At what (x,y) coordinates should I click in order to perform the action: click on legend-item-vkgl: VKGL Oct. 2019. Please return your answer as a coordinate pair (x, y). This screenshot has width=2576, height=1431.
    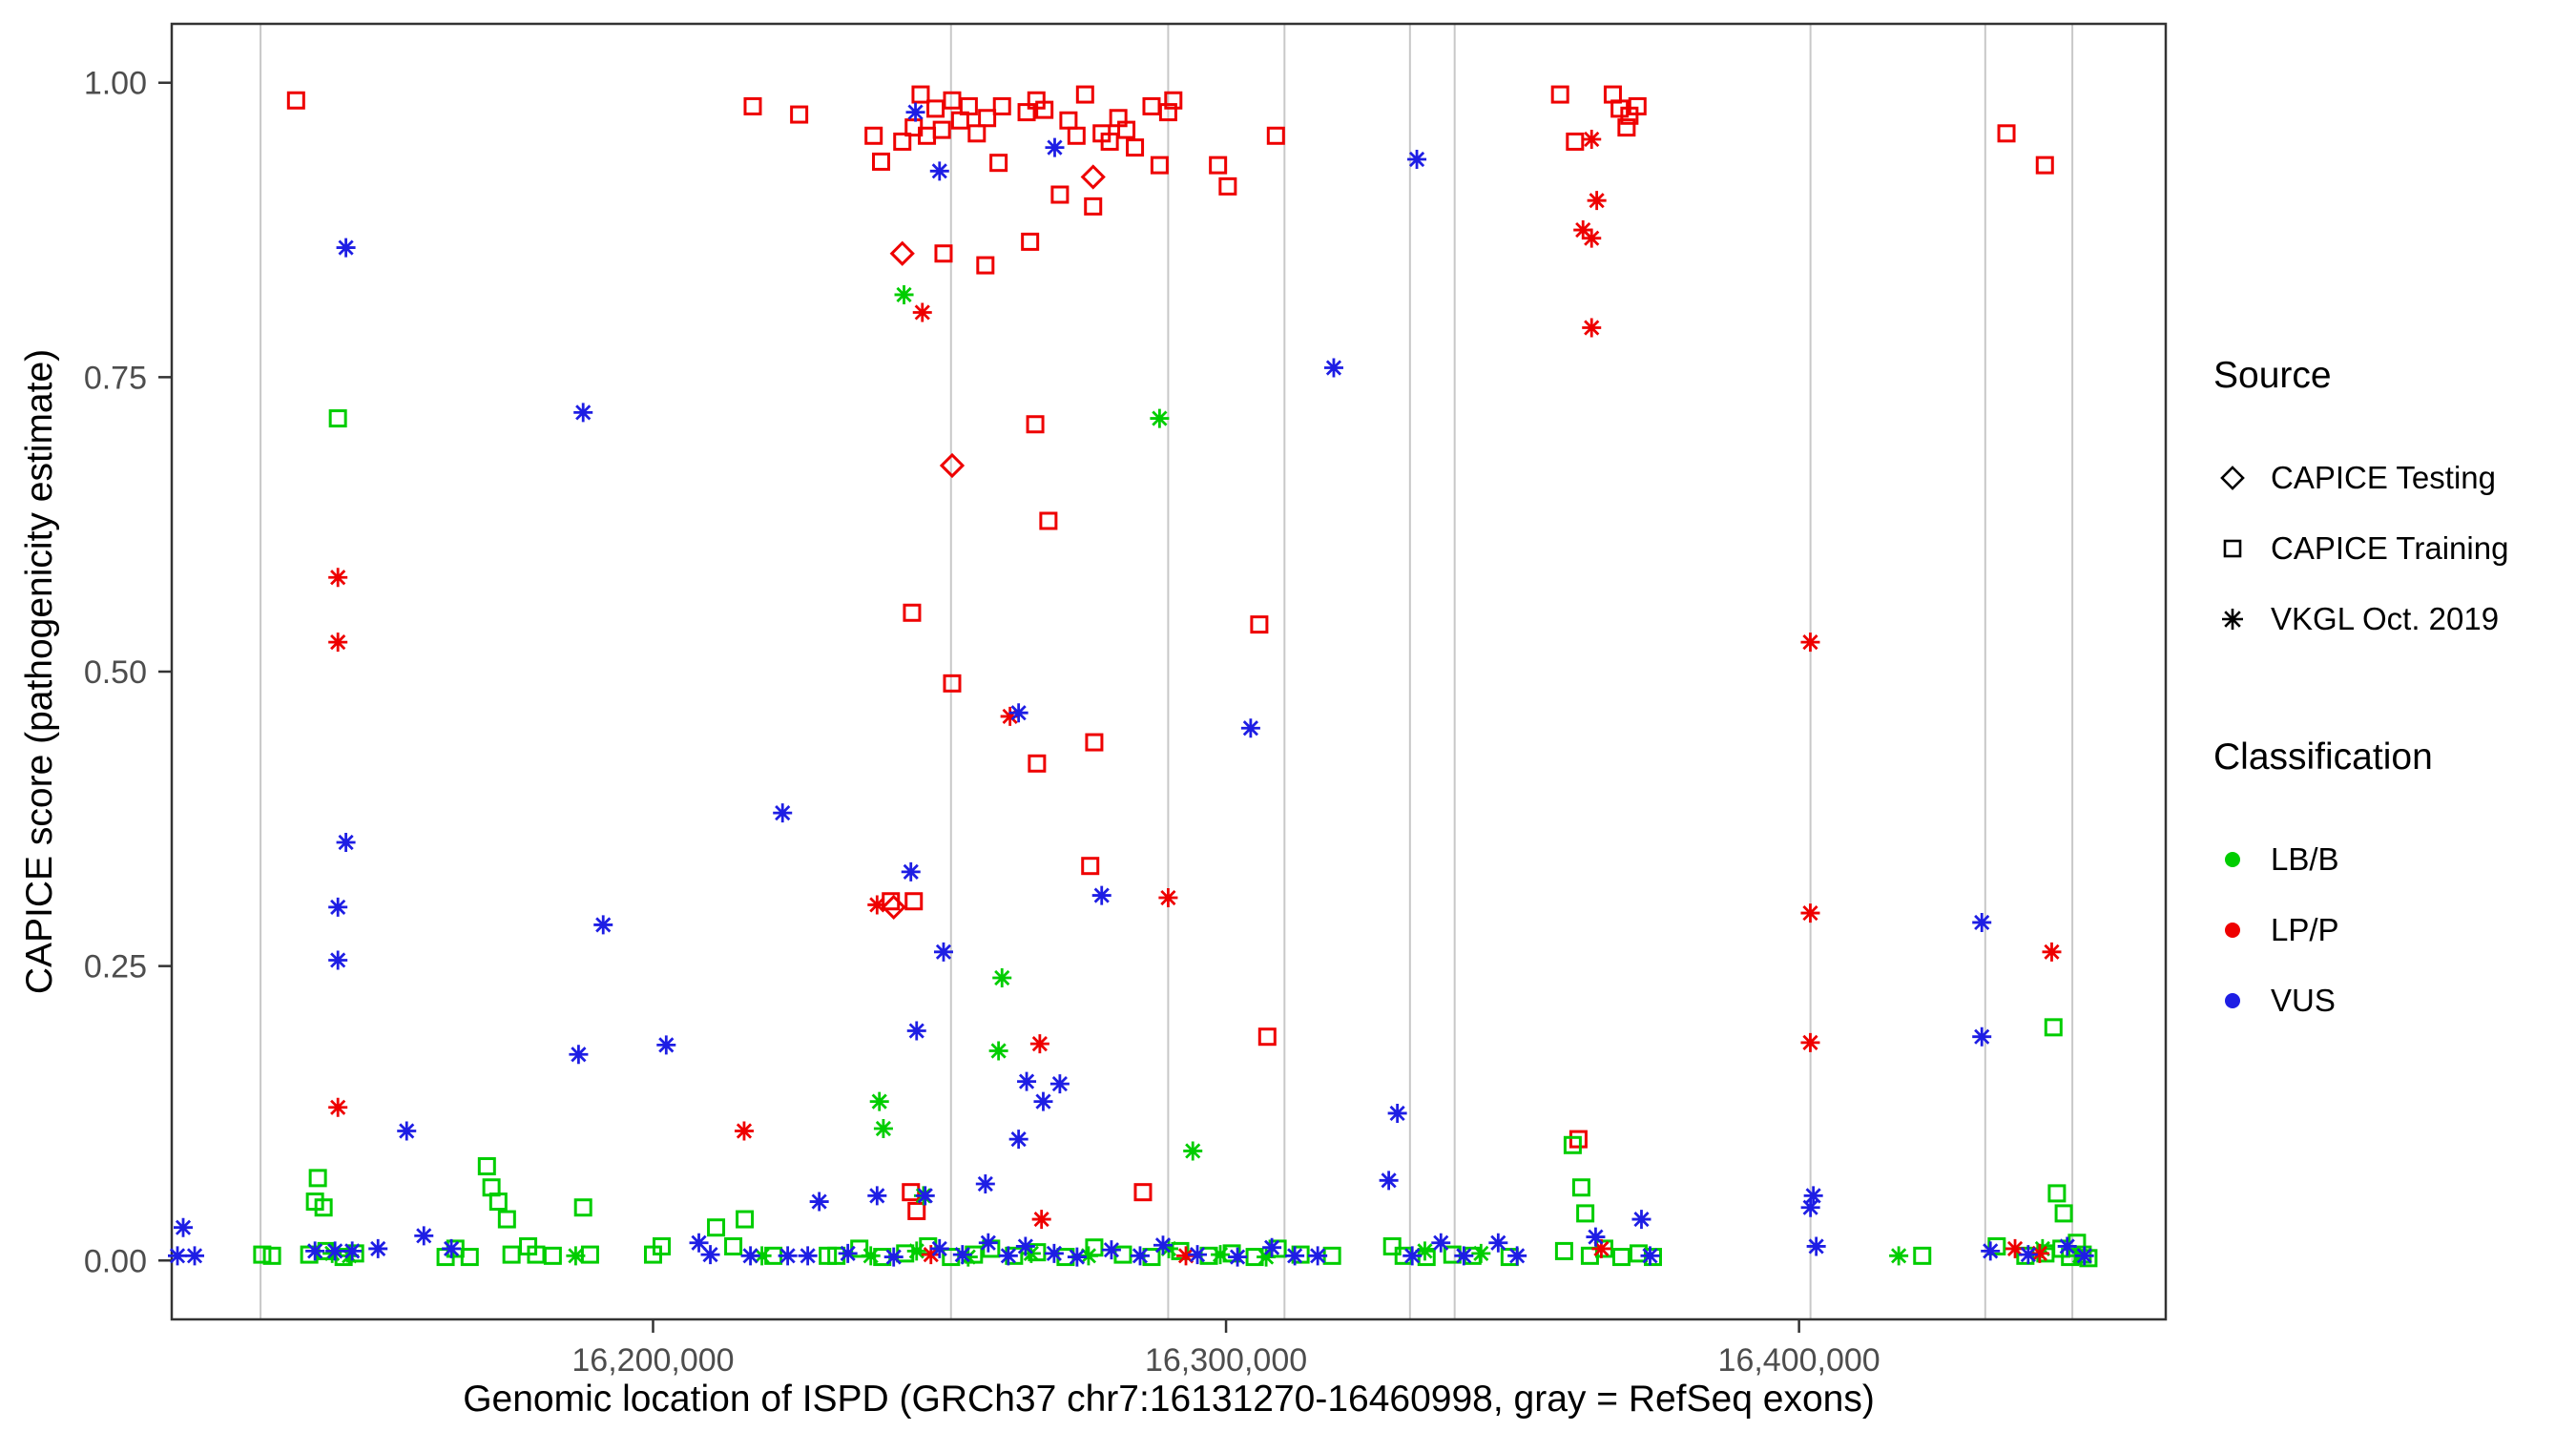
    Looking at the image, I should click on (2360, 619).